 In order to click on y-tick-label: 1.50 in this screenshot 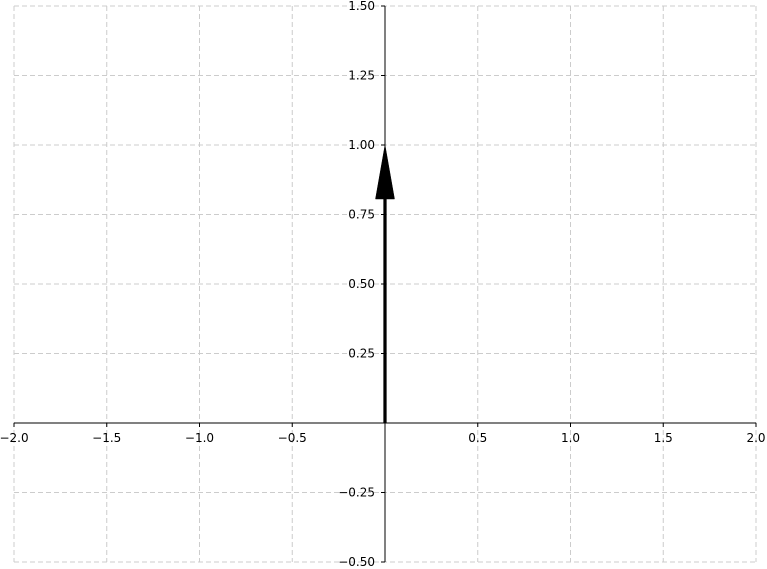, I will do `click(361, 6)`.